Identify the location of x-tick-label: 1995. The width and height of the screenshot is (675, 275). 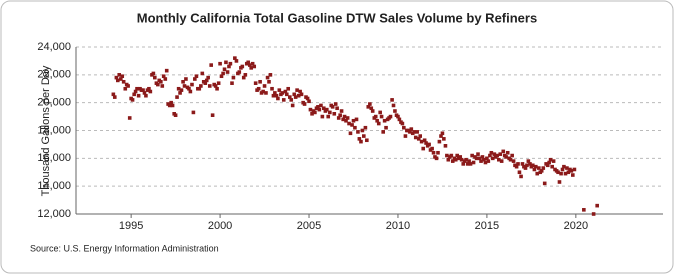
(131, 226).